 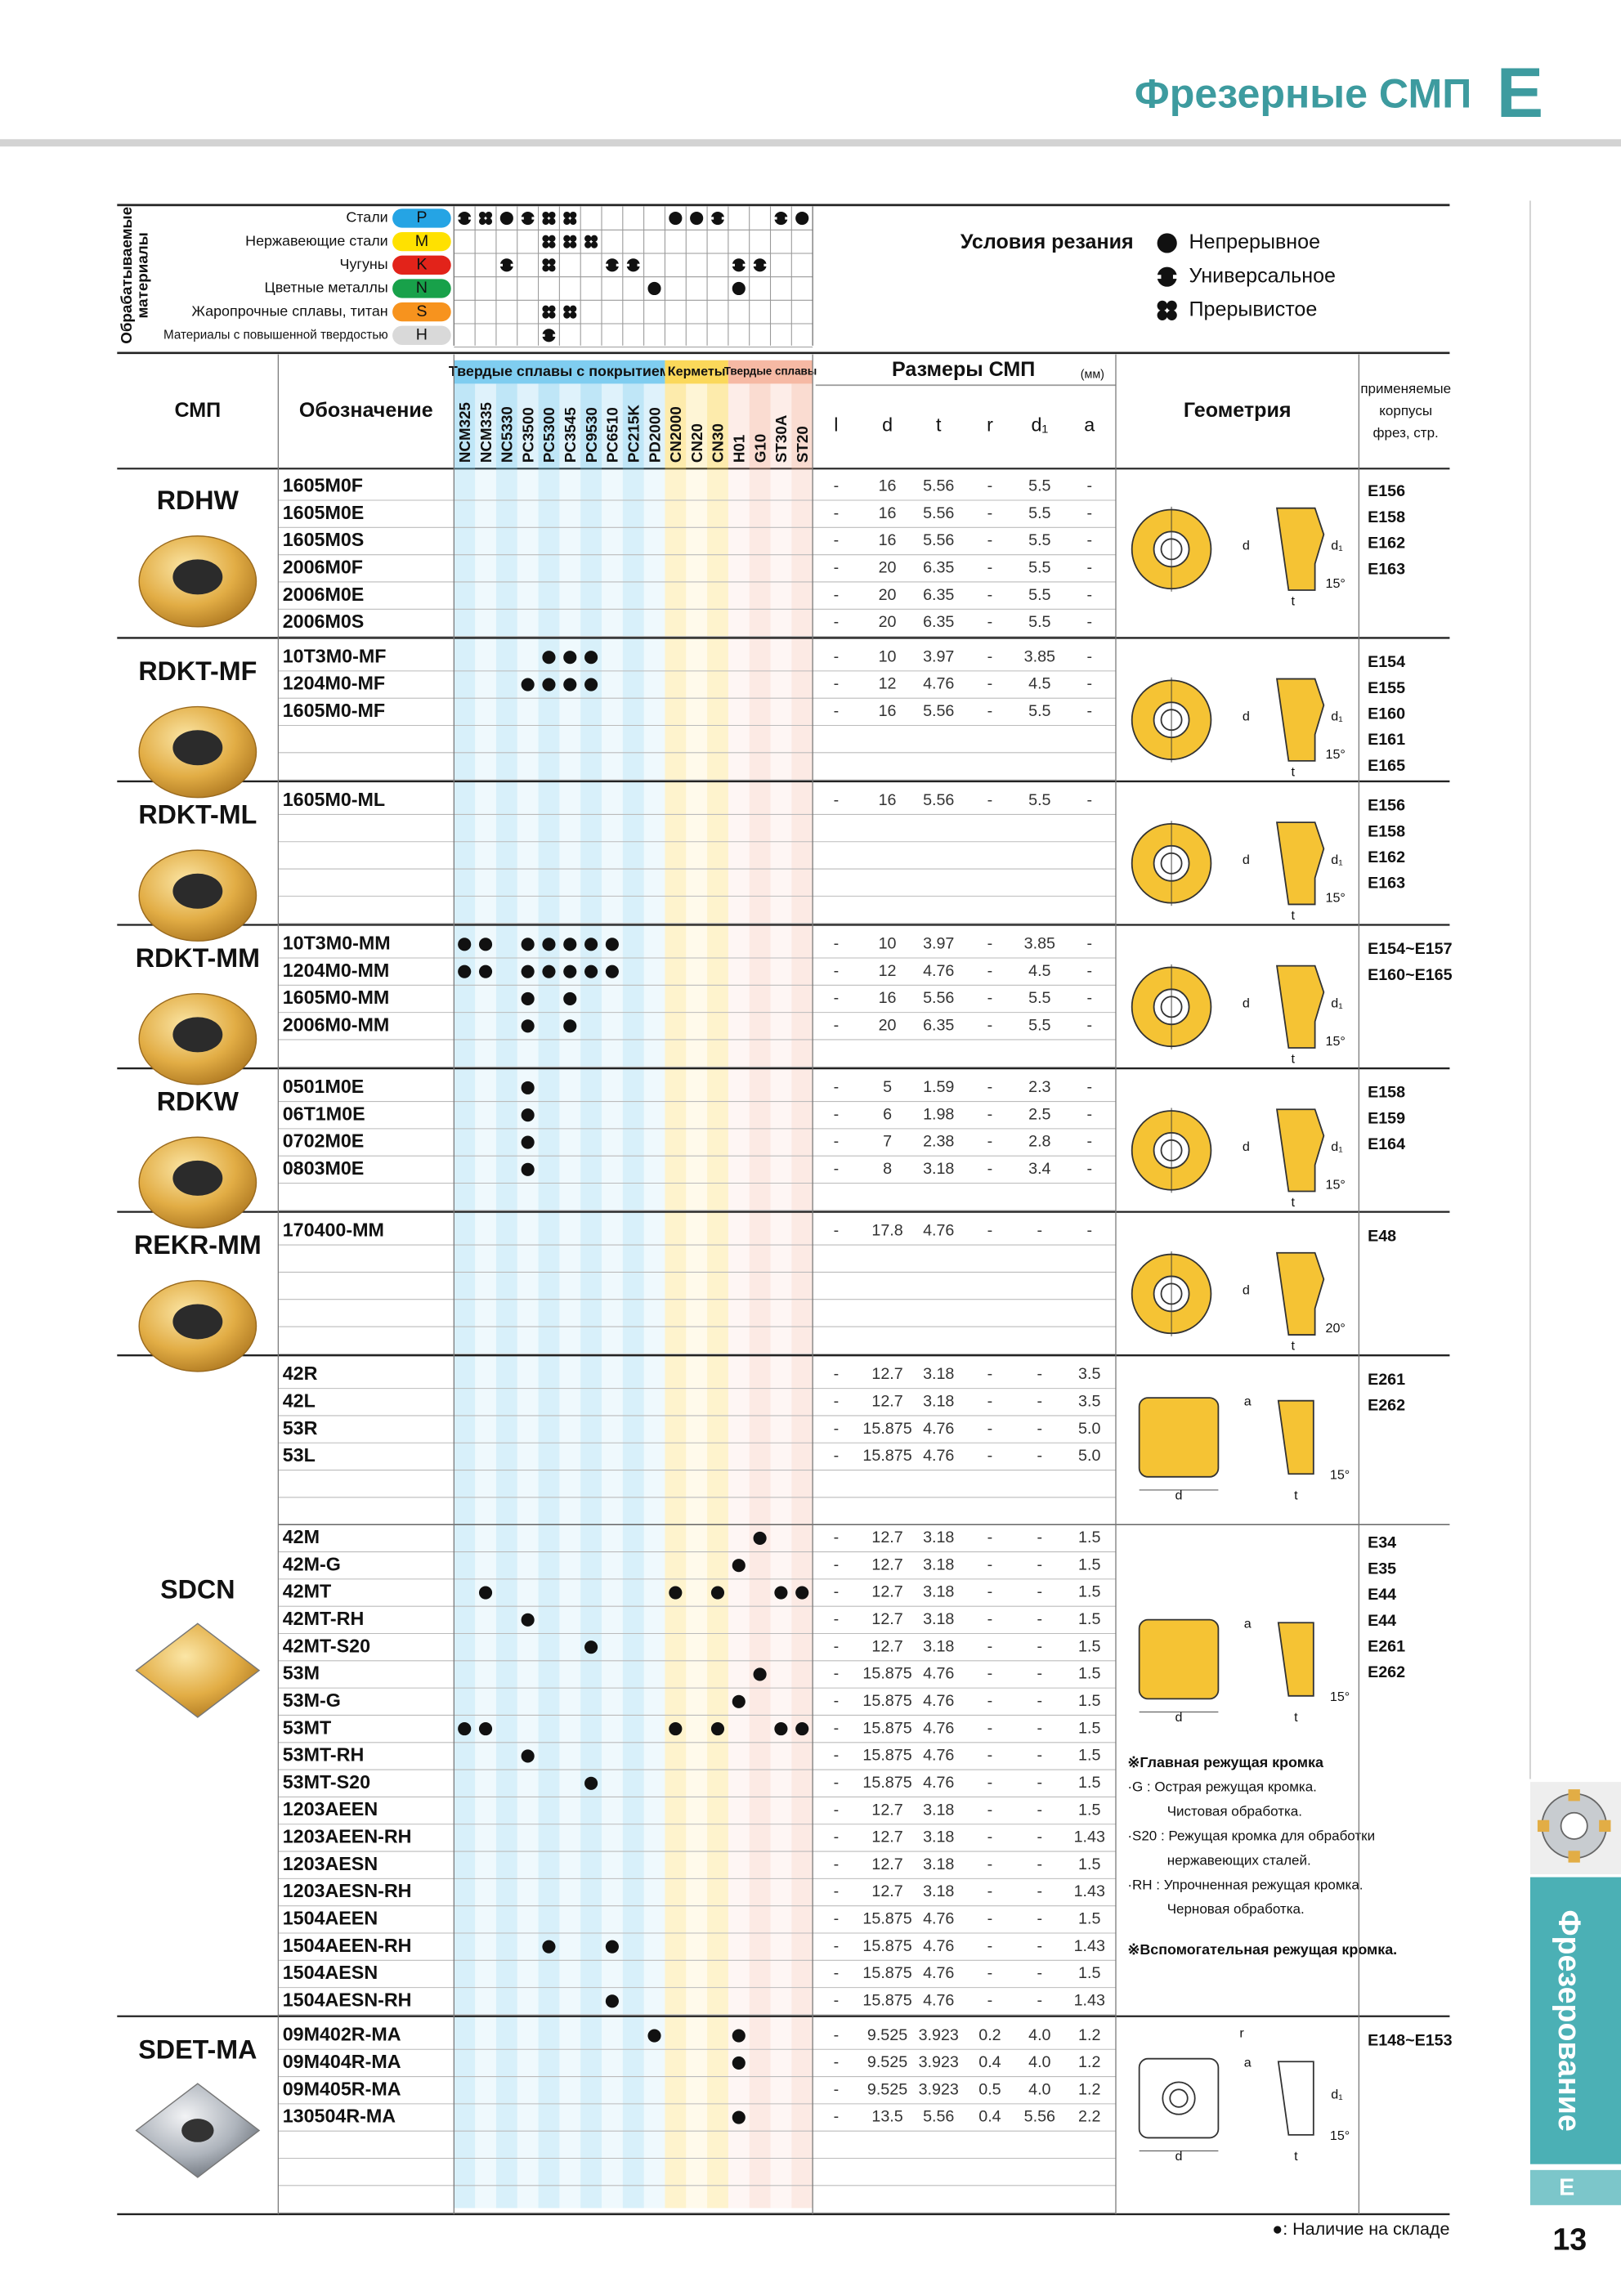 What do you see at coordinates (1340, 2135) in the screenshot?
I see `geometry-label: 15°` at bounding box center [1340, 2135].